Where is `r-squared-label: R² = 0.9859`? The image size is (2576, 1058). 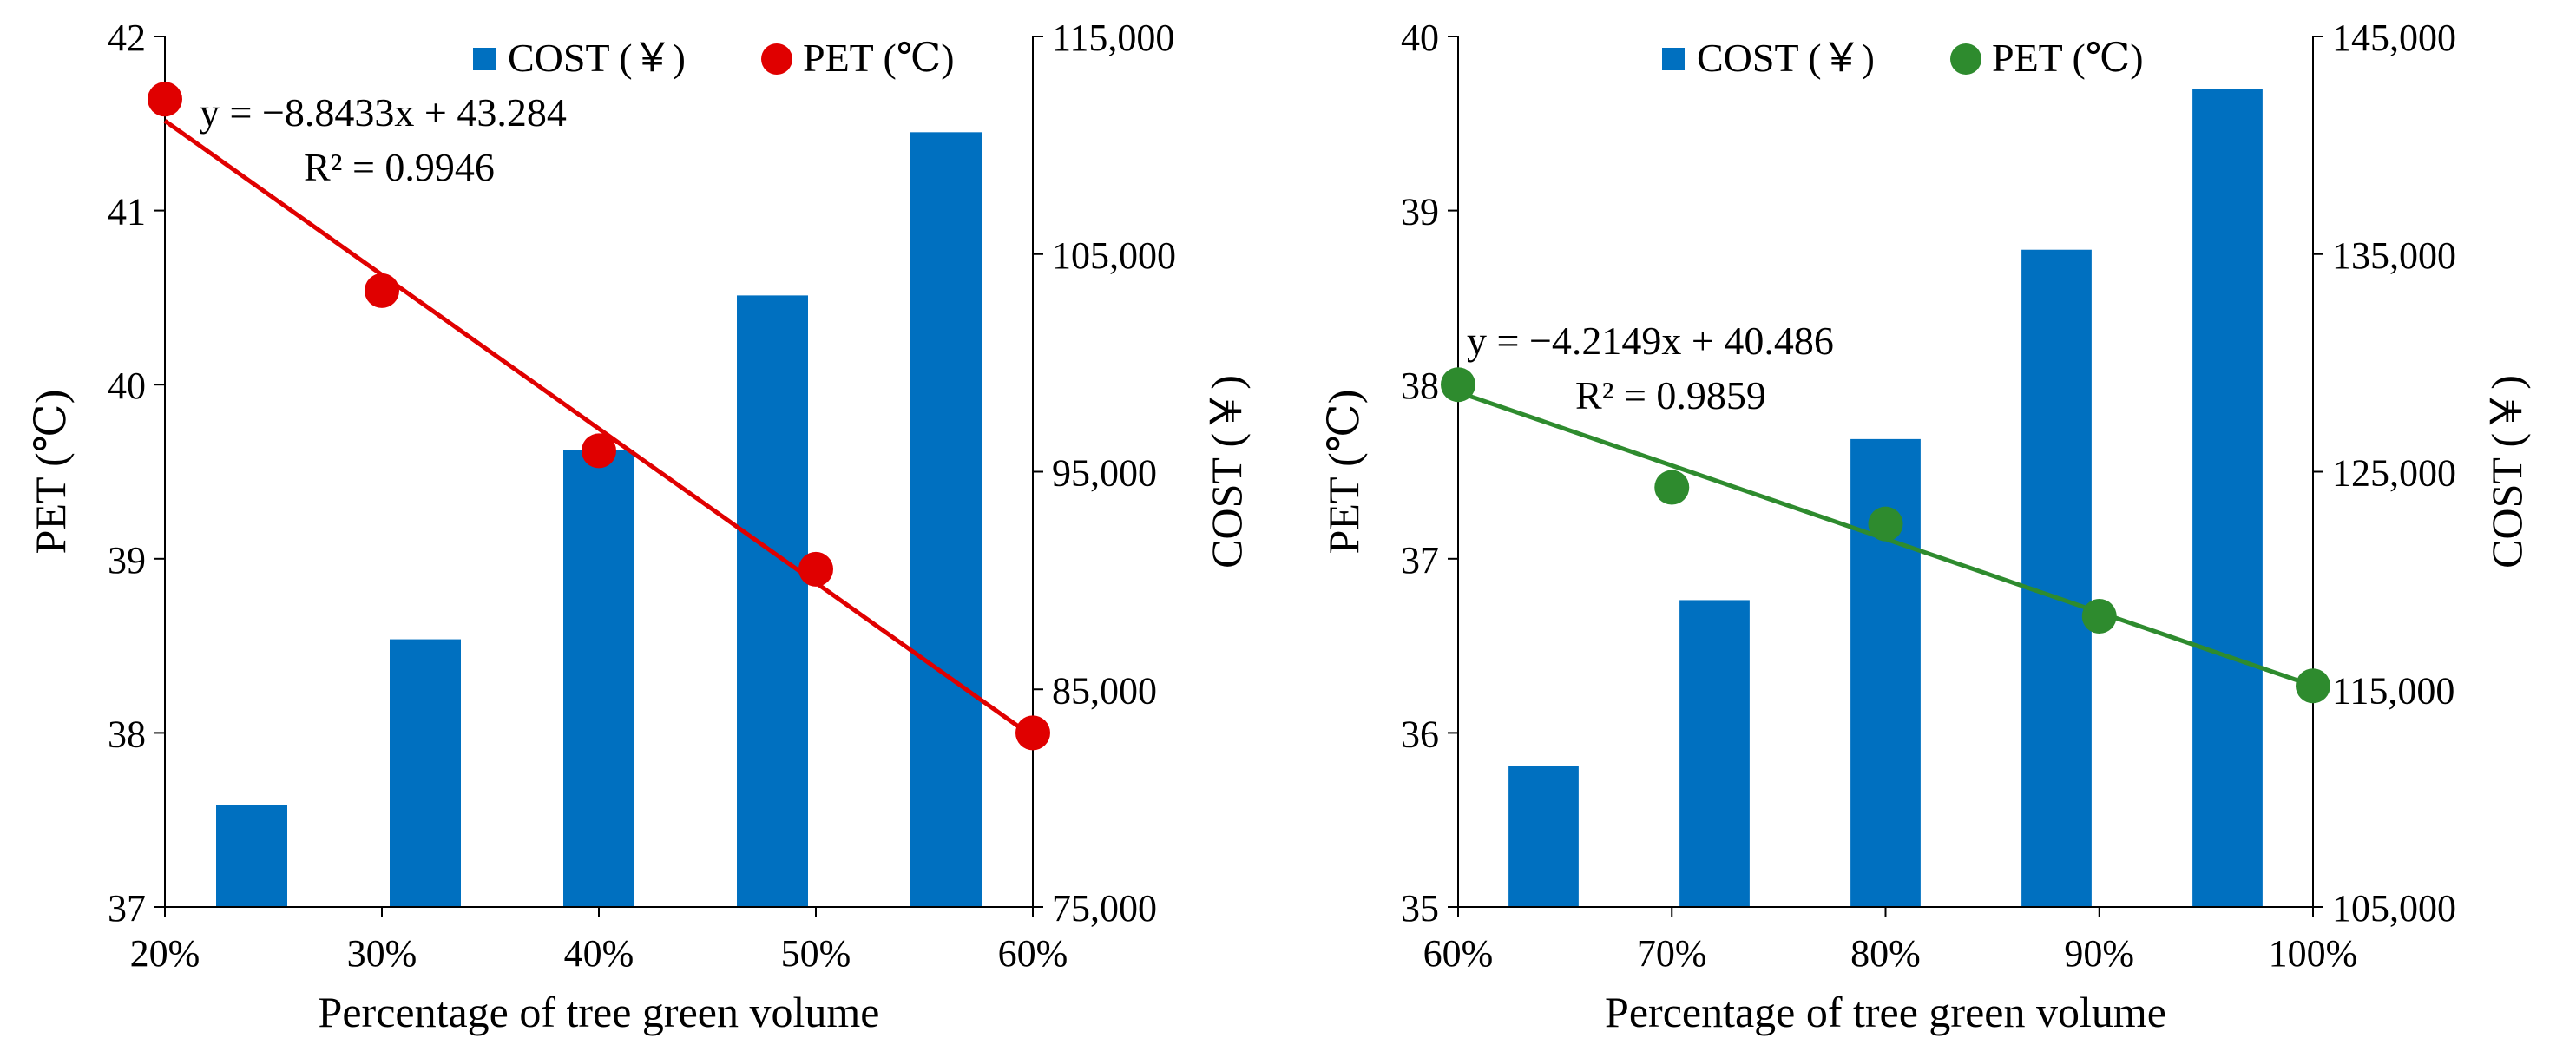 r-squared-label: R² = 0.9859 is located at coordinates (1670, 395).